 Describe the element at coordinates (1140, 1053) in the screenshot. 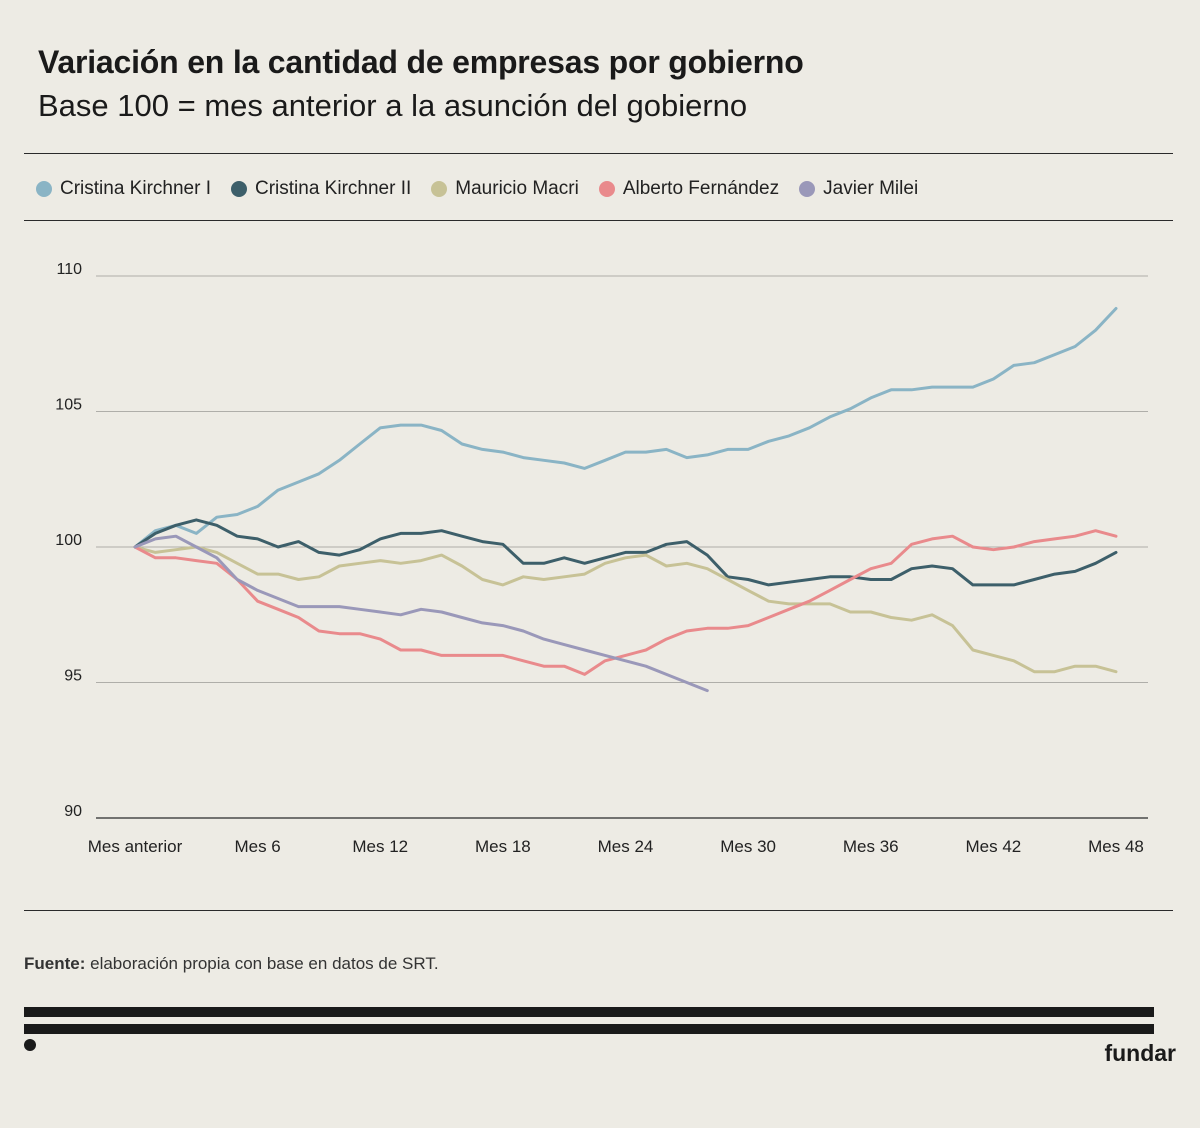

I see `brand-logo: fundar` at that location.